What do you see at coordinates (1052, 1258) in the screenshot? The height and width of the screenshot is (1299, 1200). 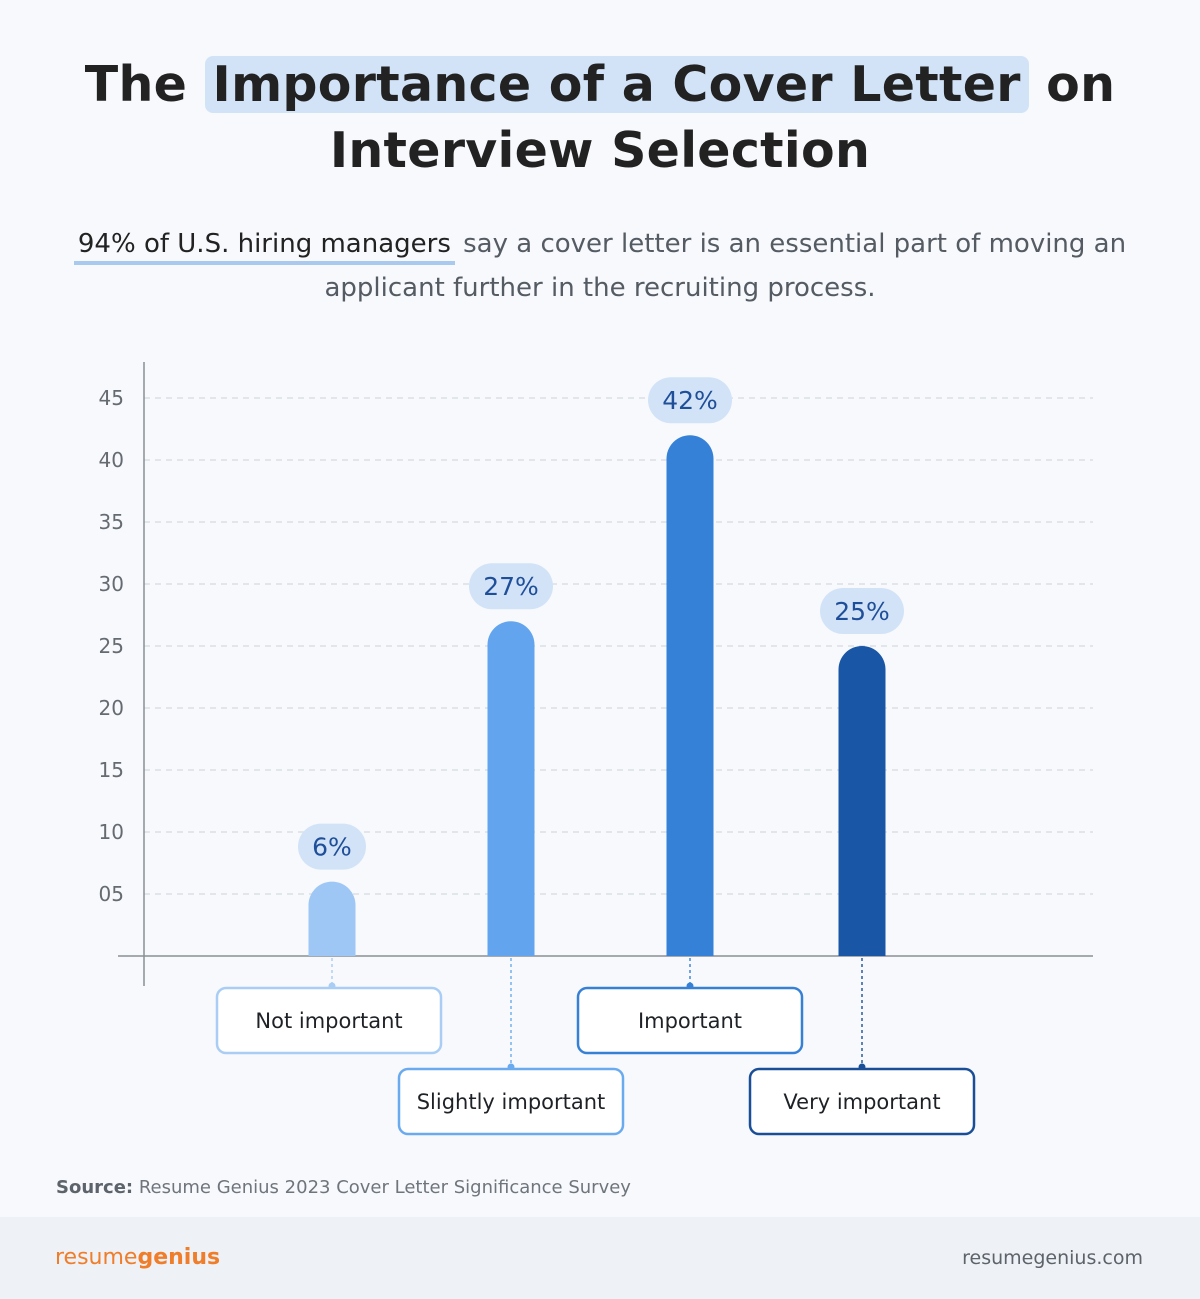 I see `site-url: resumegenius.com` at bounding box center [1052, 1258].